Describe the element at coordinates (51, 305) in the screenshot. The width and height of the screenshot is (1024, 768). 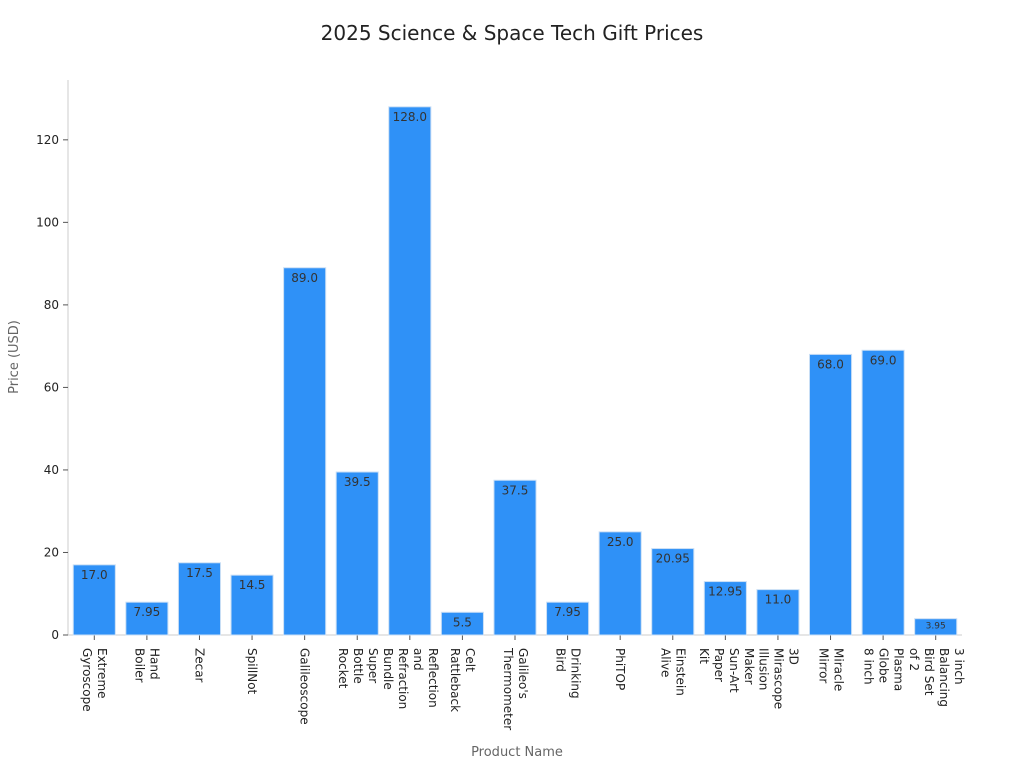
I see `y-tick-label: 80` at that location.